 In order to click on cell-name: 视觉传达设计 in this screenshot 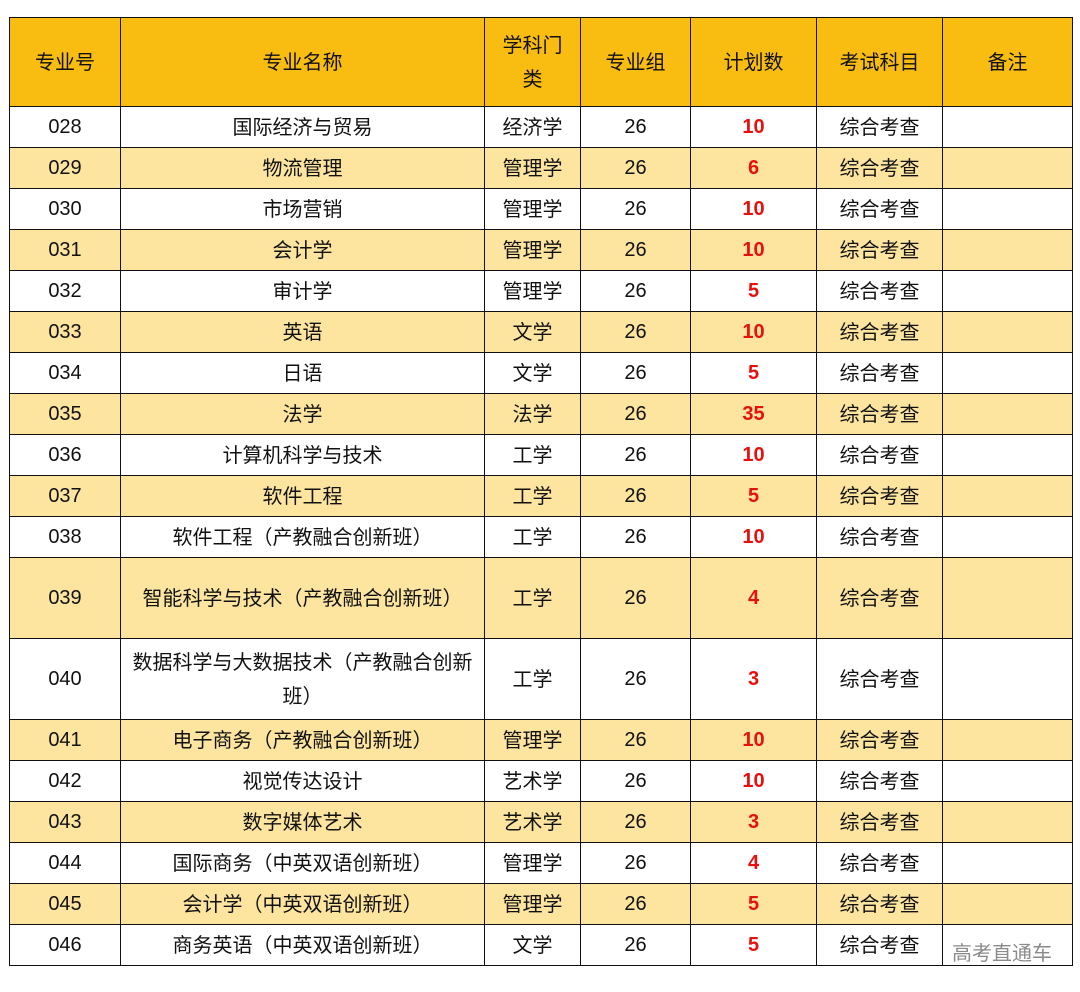, I will do `click(302, 781)`.